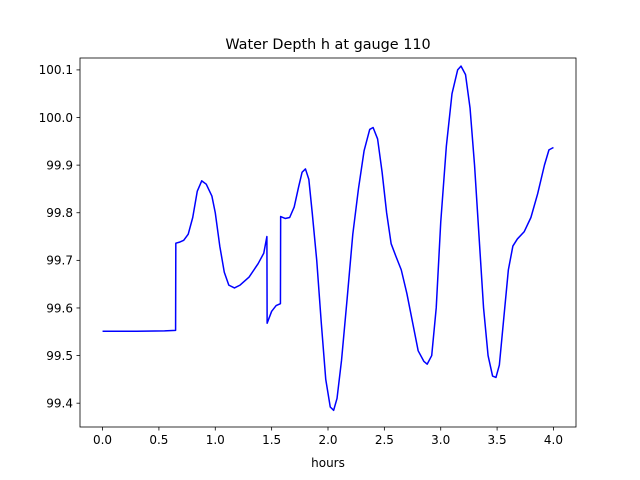  I want to click on y-tick-label: 99.6, so click(59, 308).